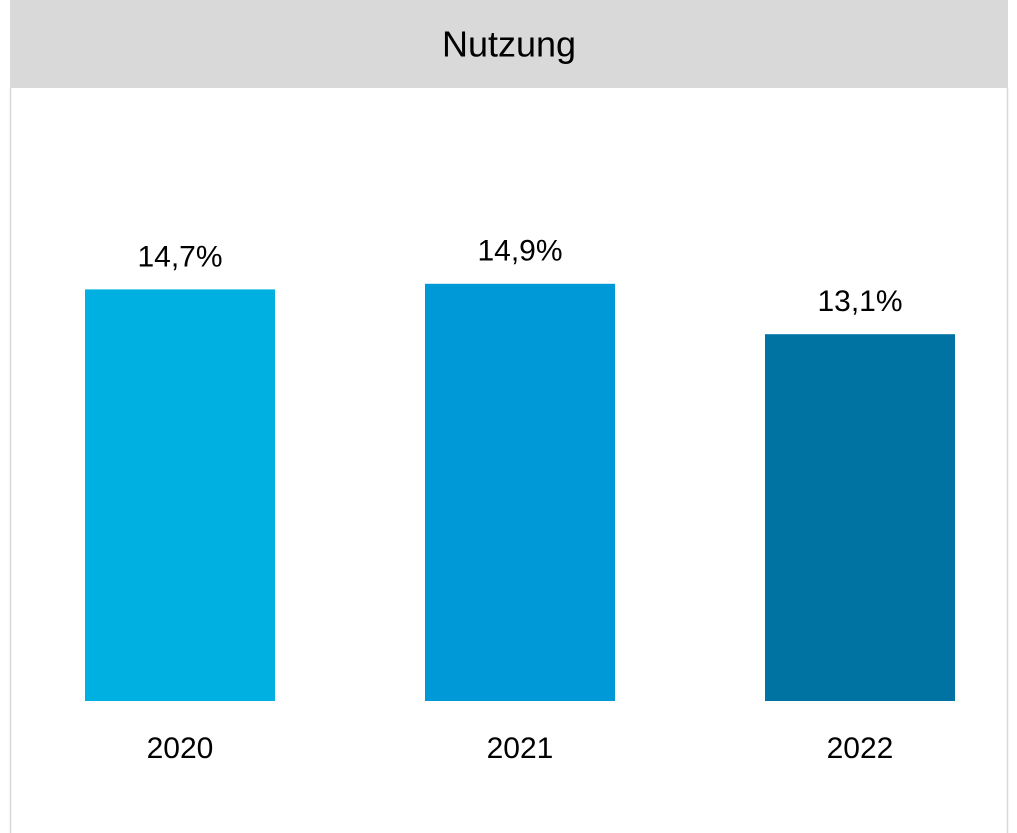  Describe the element at coordinates (180, 748) in the screenshot. I see `x-tick-label: 2020` at that location.